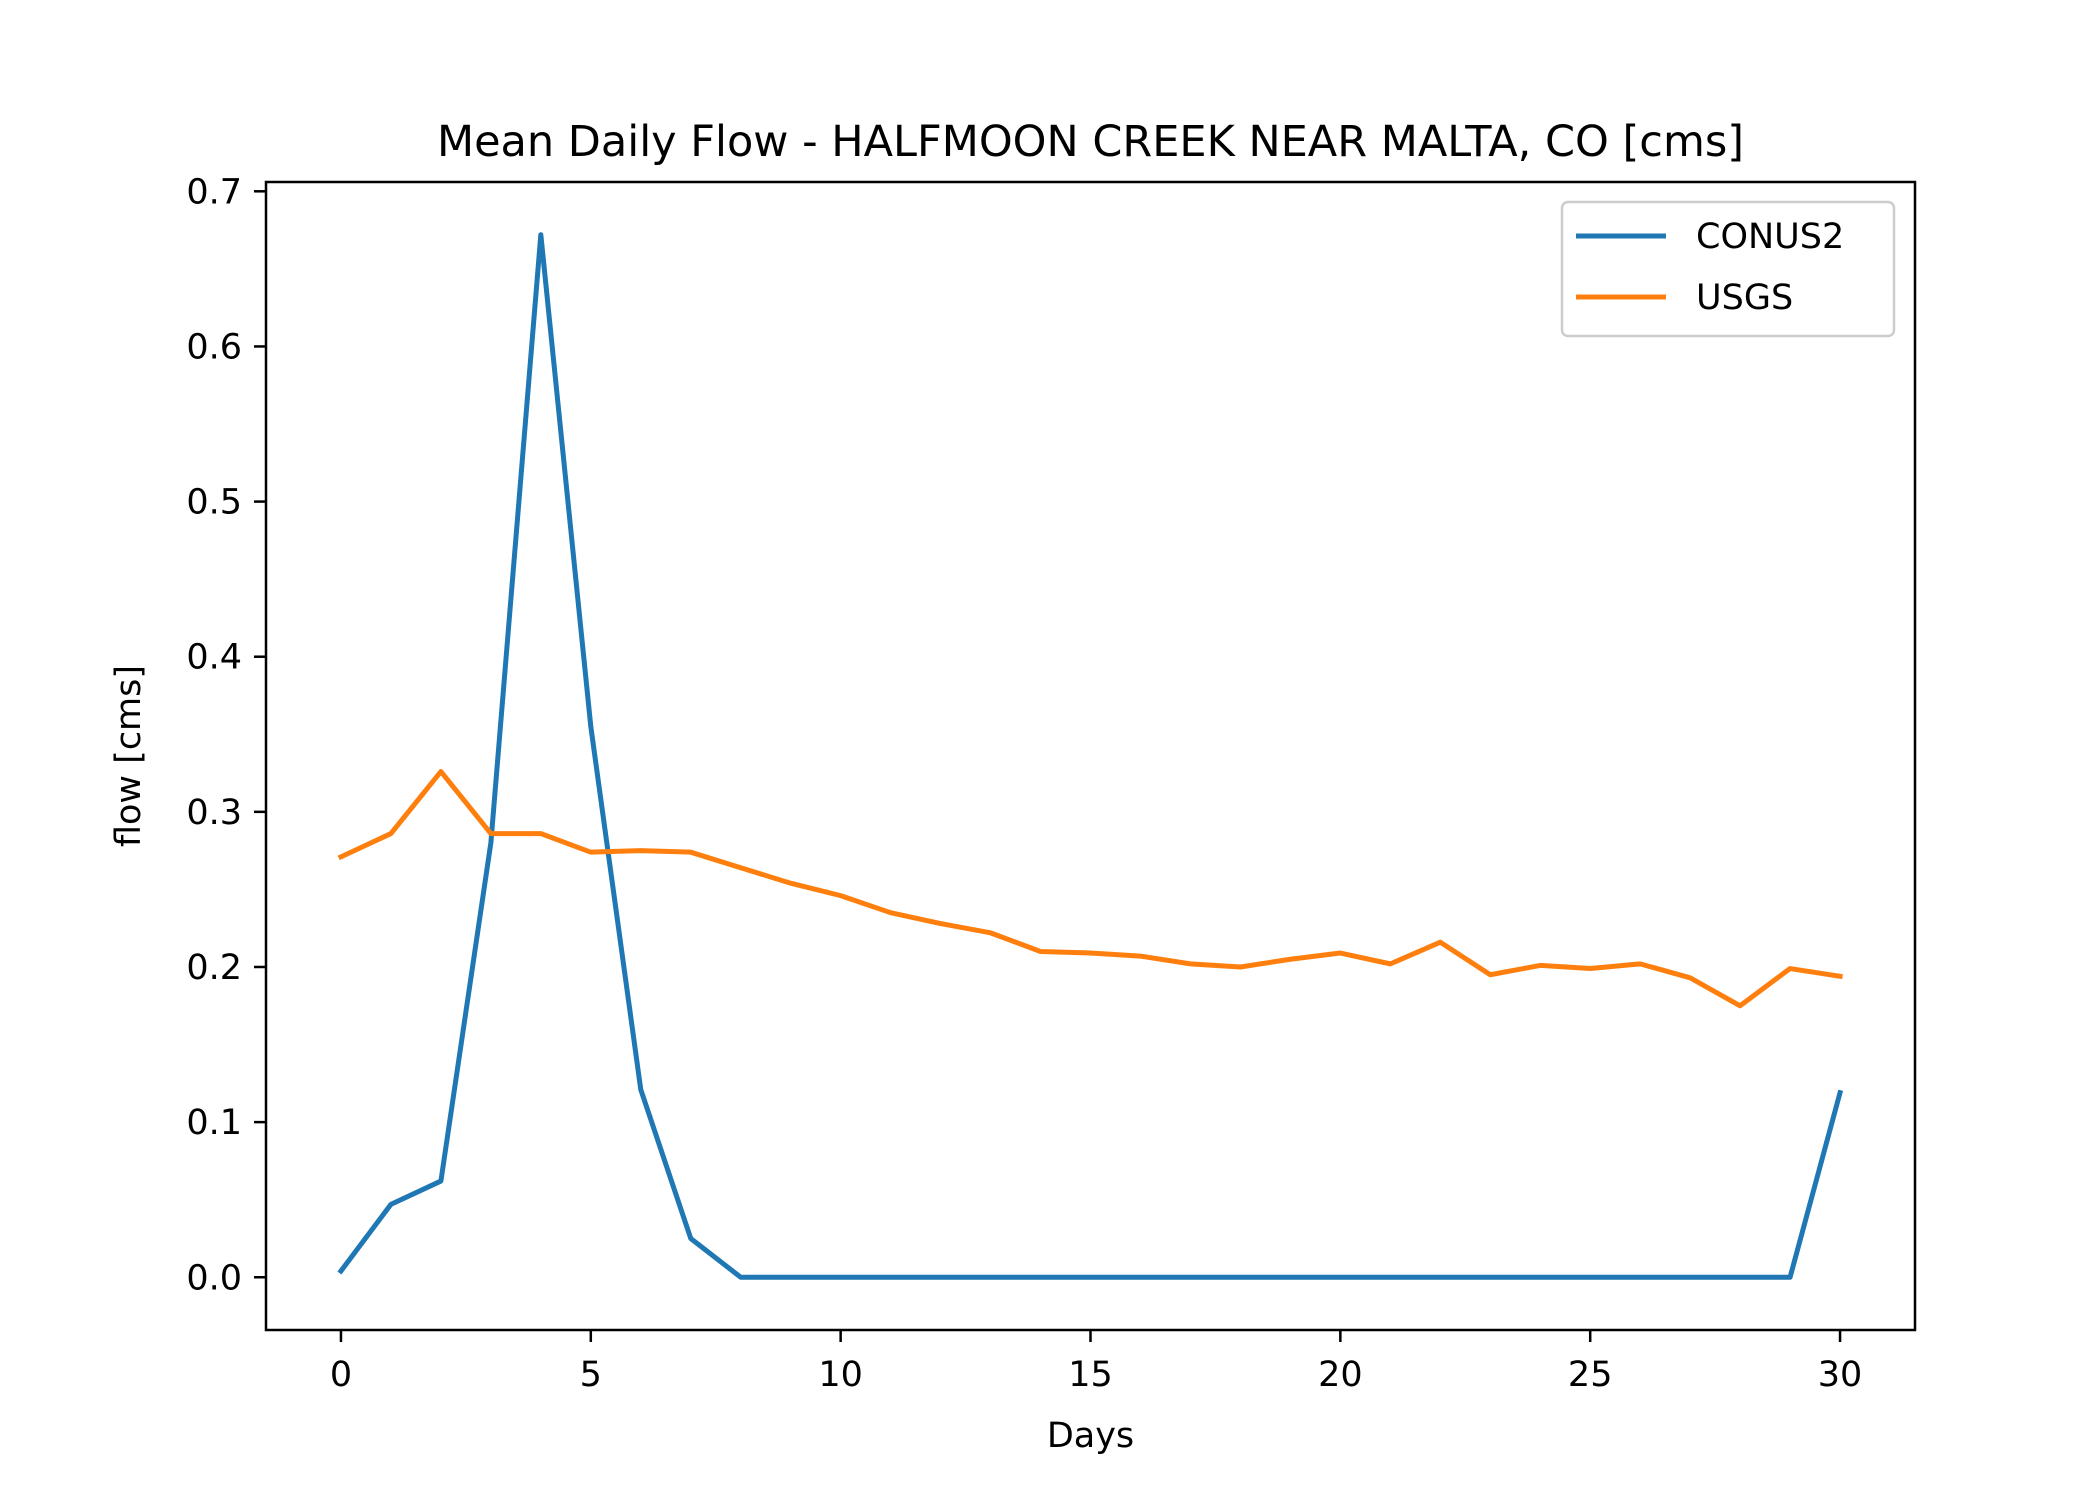 The image size is (2100, 1500). I want to click on x-tick-label: 30, so click(1840, 1375).